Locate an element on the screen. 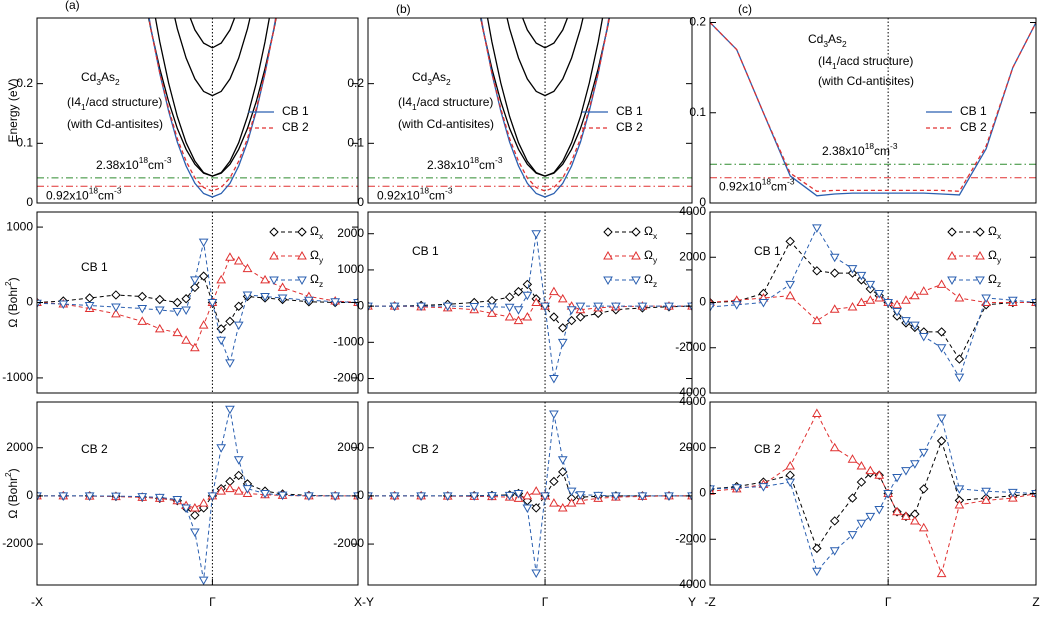 Image resolution: width=1040 pixels, height=617 pixels. formula-part: As is located at coordinates (835, 39).